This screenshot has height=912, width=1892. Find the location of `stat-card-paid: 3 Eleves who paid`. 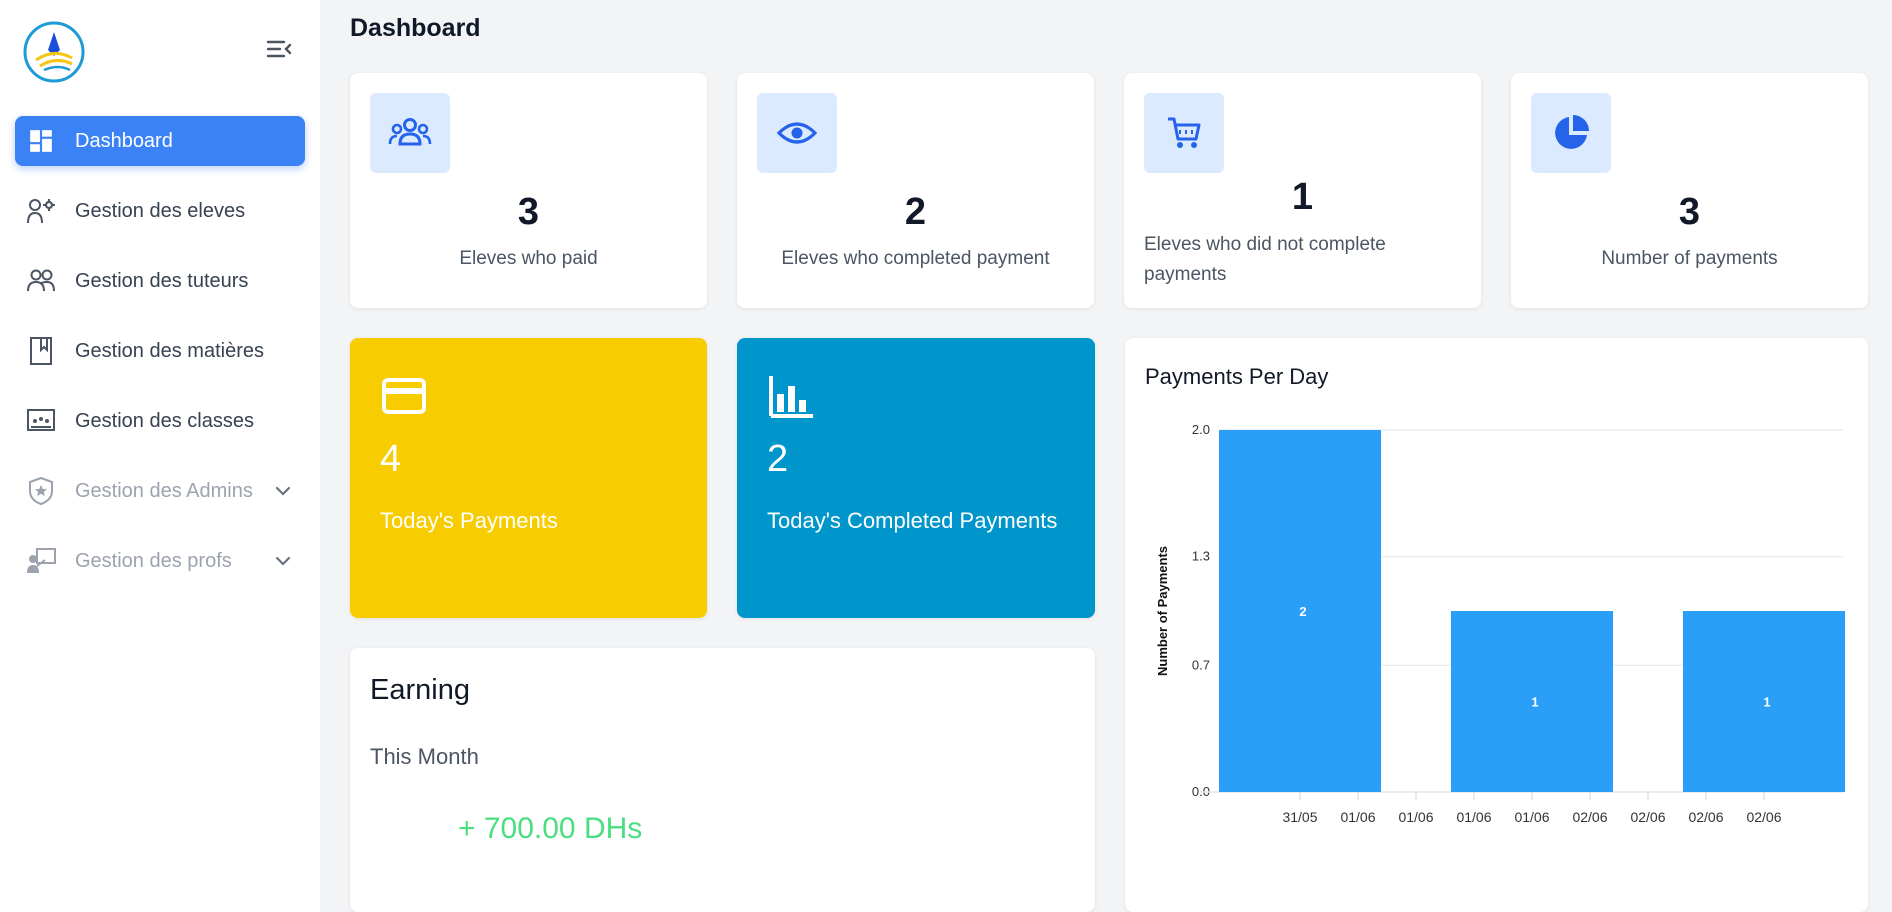

stat-card-paid: 3 Eleves who paid is located at coordinates (528, 190).